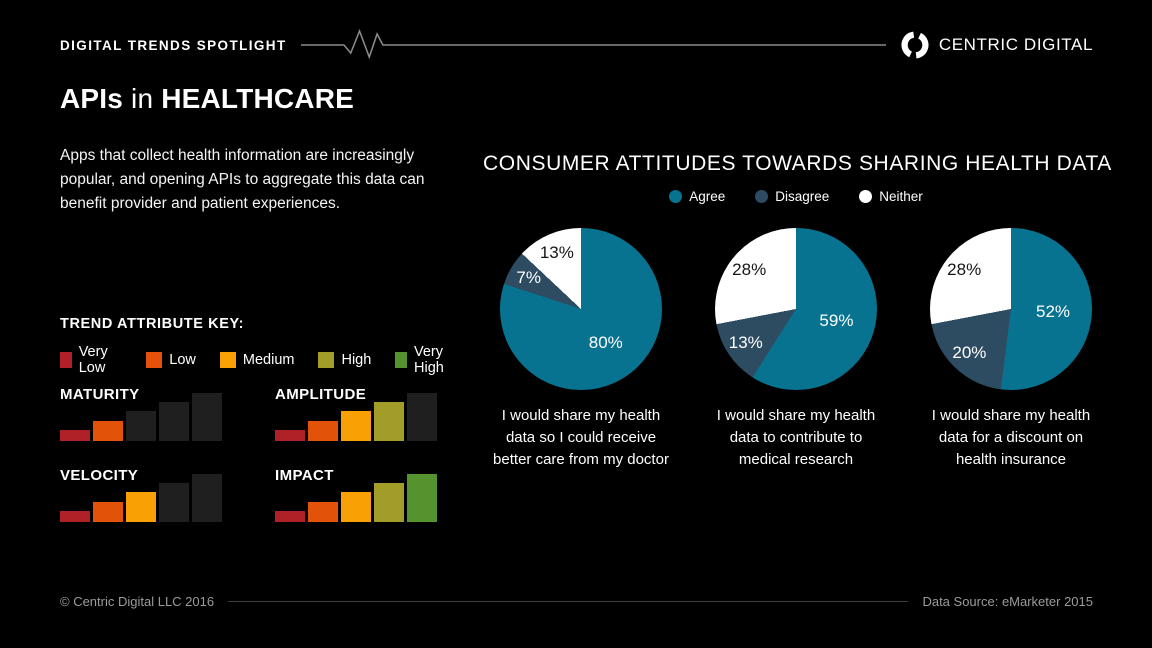  I want to click on legend-label: Disagree, so click(802, 196).